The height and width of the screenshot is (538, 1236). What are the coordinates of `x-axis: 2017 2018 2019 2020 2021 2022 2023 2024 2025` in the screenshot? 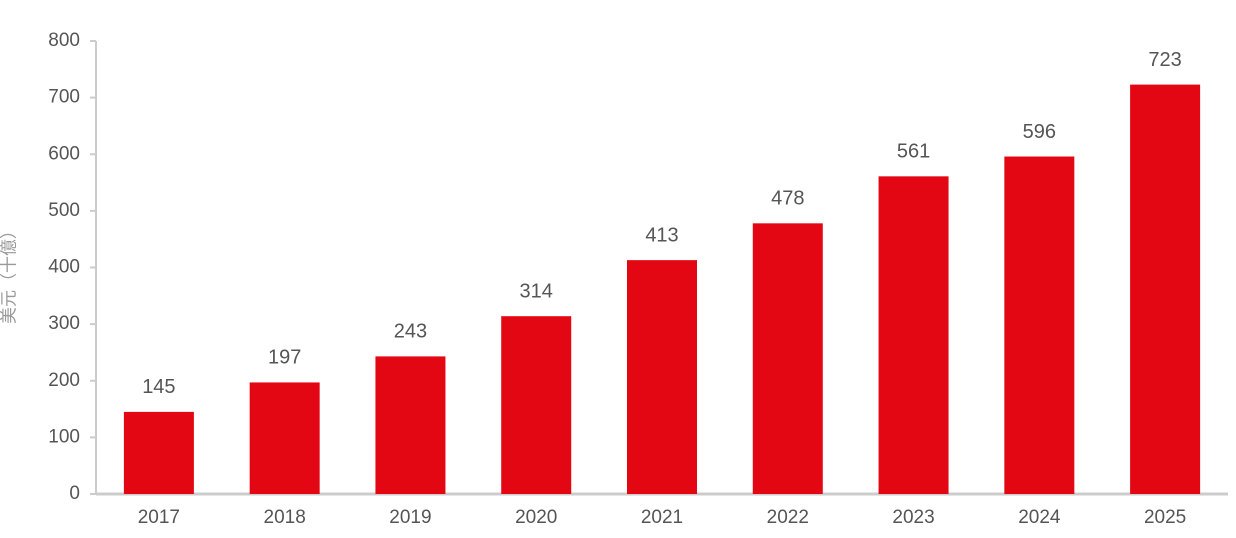 It's located at (662, 510).